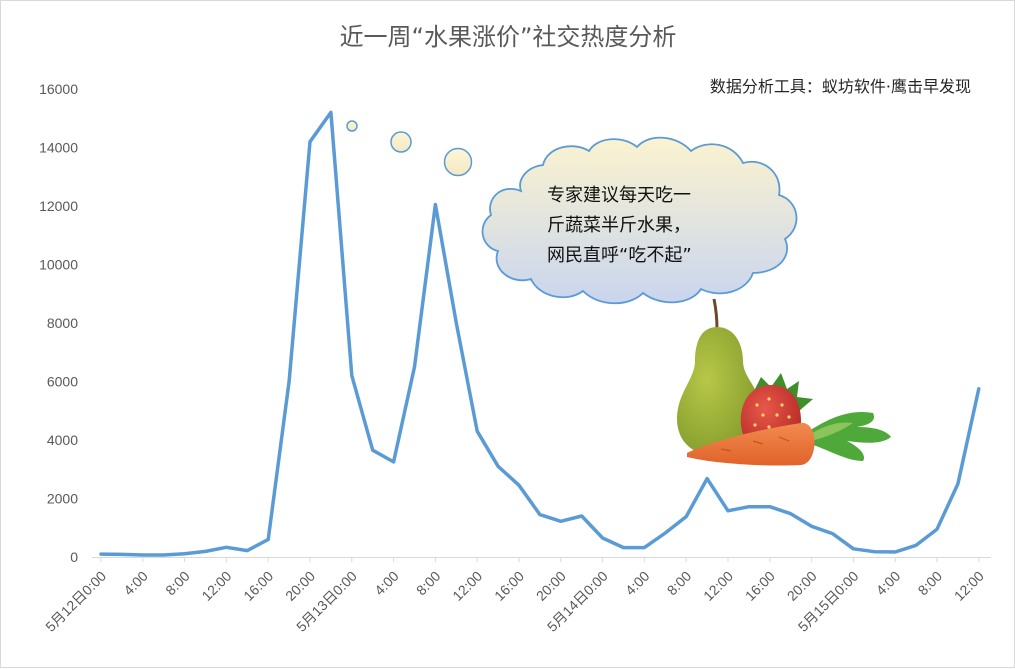 The height and width of the screenshot is (669, 1015). Describe the element at coordinates (62, 440) in the screenshot. I see `y-tick-label: 4000` at that location.